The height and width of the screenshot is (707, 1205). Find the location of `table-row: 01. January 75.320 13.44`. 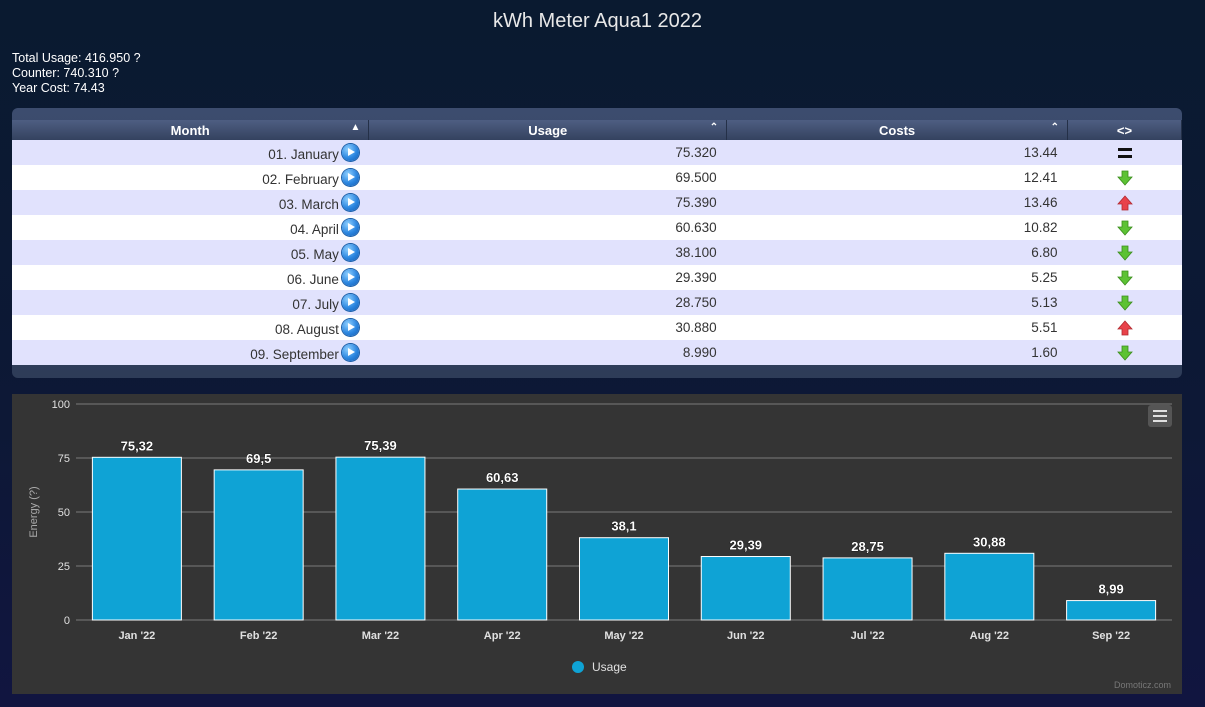

table-row: 01. January 75.320 13.44 is located at coordinates (597, 152).